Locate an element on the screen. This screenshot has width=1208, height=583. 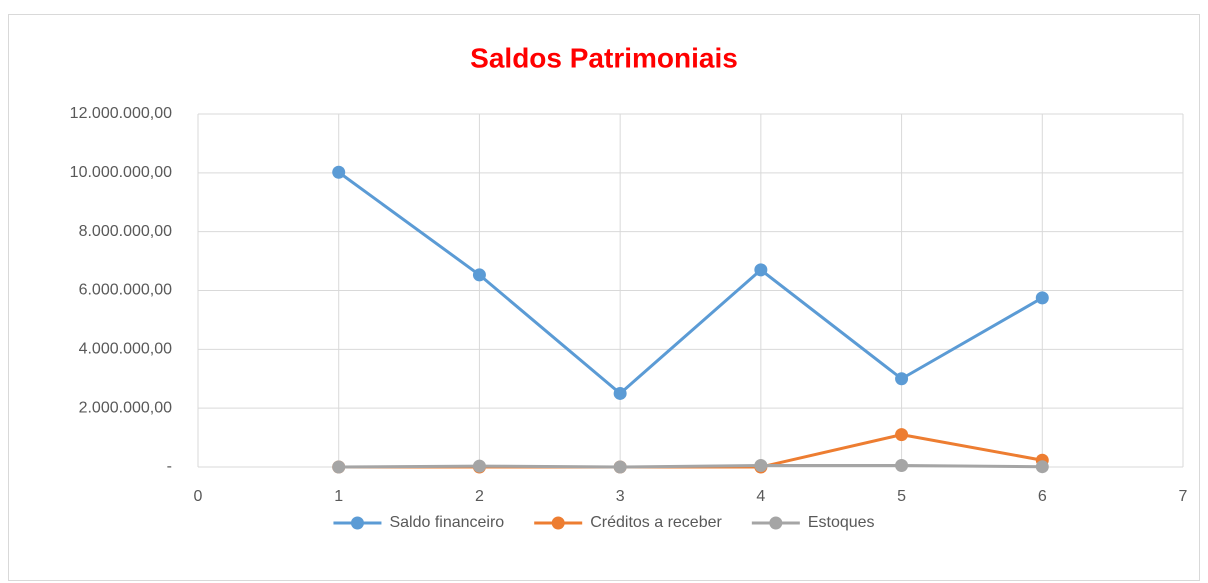
legend-label: Estoques is located at coordinates (841, 522).